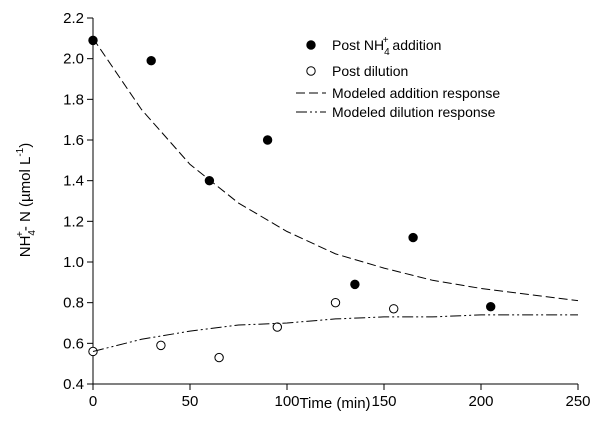 The image size is (608, 421). What do you see at coordinates (25, 194) in the screenshot?
I see `label-part: - N (µmol L` at bounding box center [25, 194].